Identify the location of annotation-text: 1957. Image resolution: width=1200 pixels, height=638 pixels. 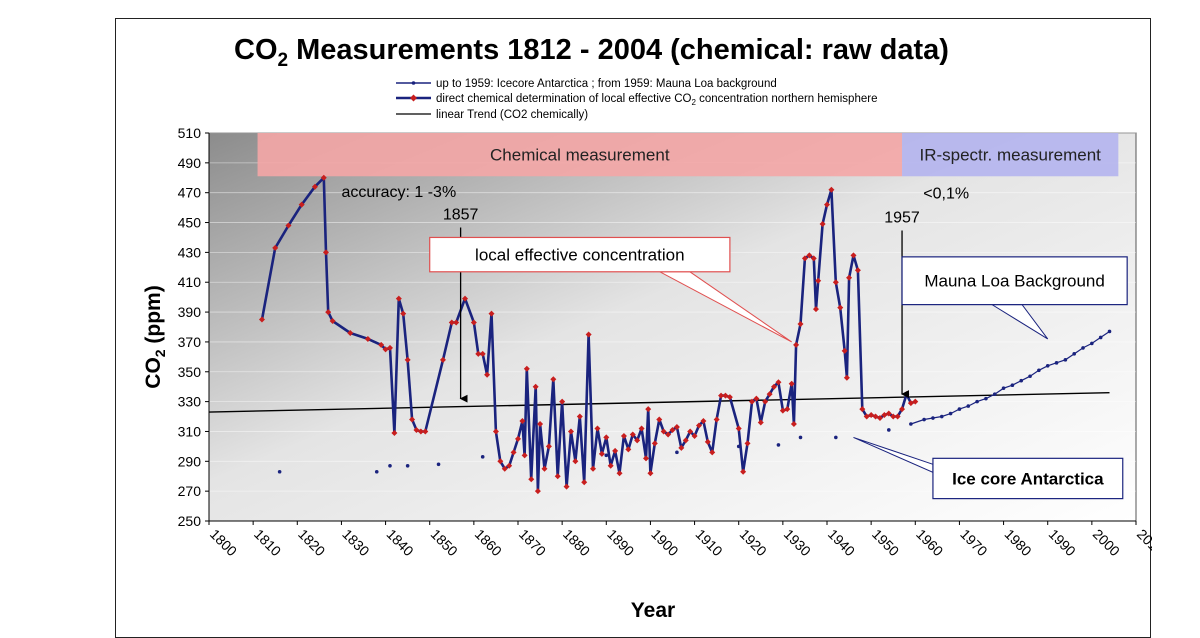
(902, 218).